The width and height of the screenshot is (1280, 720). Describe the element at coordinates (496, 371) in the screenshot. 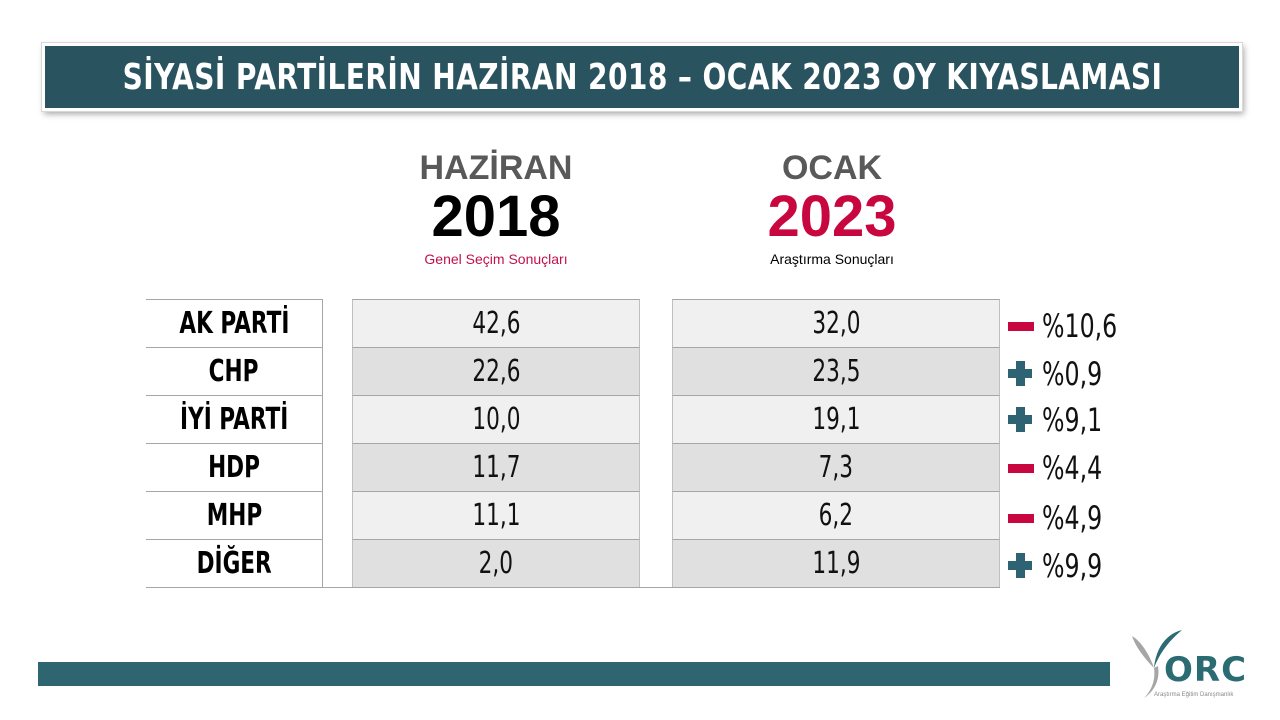

I see `value-2018: 22,6` at that location.